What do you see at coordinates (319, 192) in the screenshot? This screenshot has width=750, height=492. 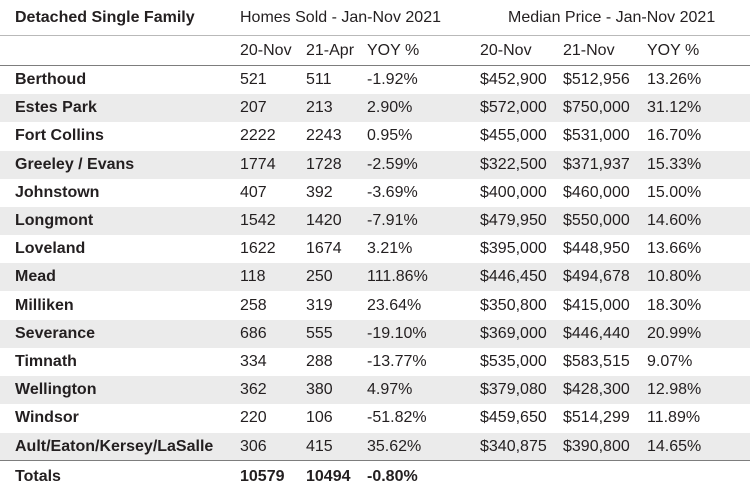 I see `table-cell: 392` at bounding box center [319, 192].